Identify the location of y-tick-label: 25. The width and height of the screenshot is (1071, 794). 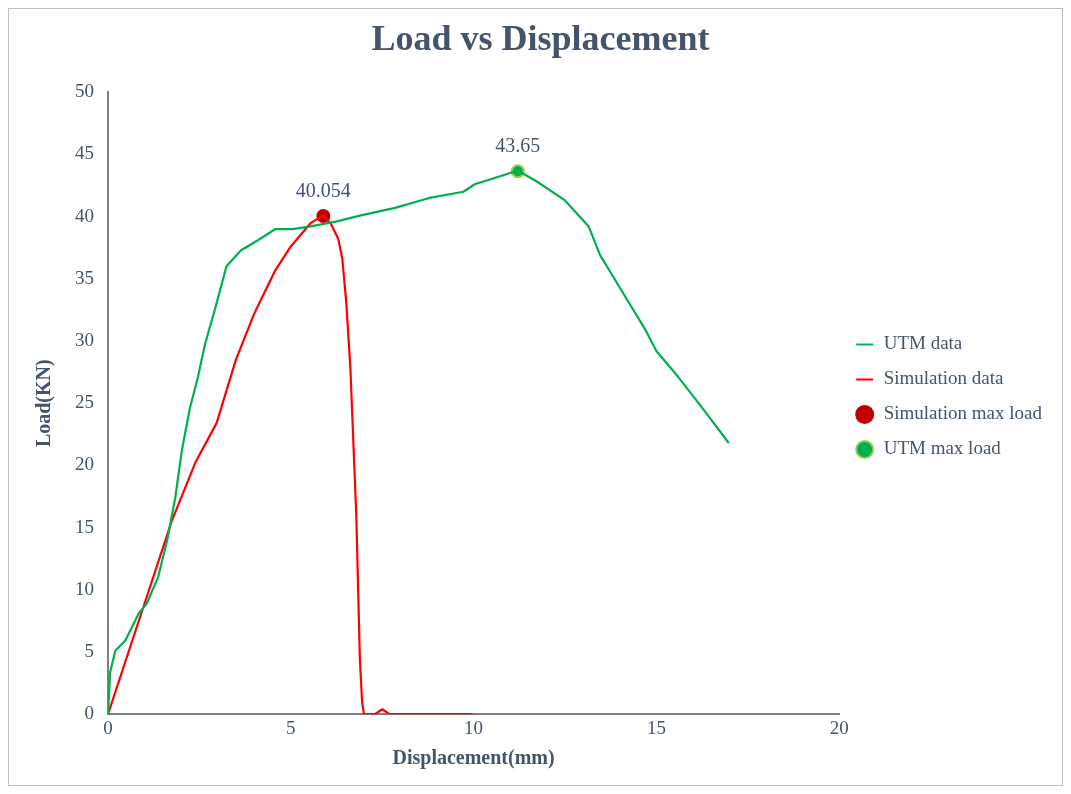
(84, 402).